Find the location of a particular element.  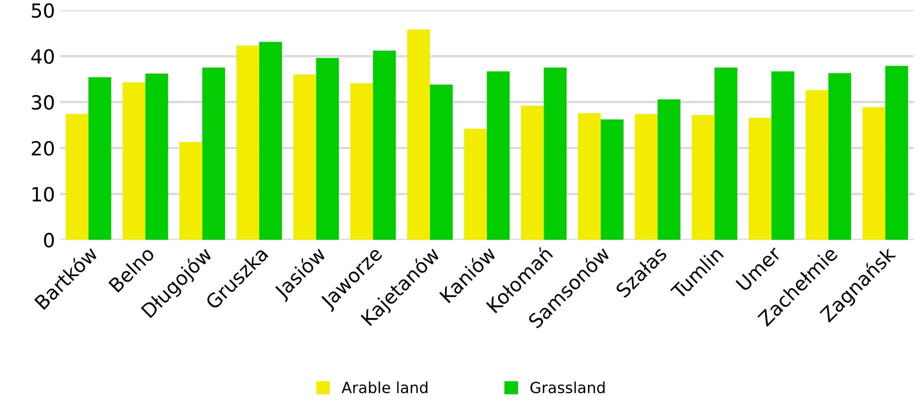

y-tick-label: 0 is located at coordinates (49, 240).